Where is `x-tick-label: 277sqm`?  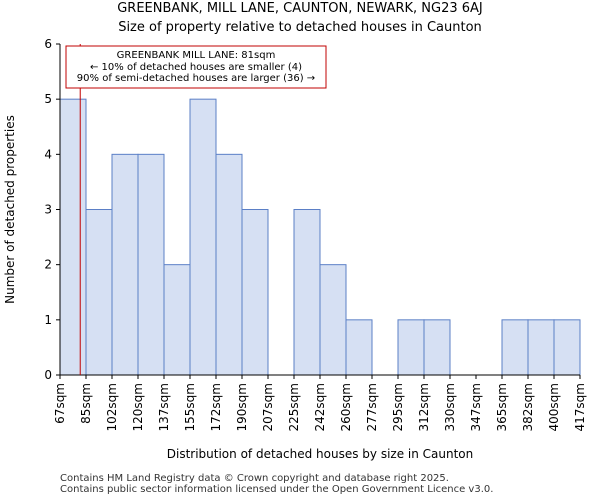 x-tick-label: 277sqm is located at coordinates (372, 407).